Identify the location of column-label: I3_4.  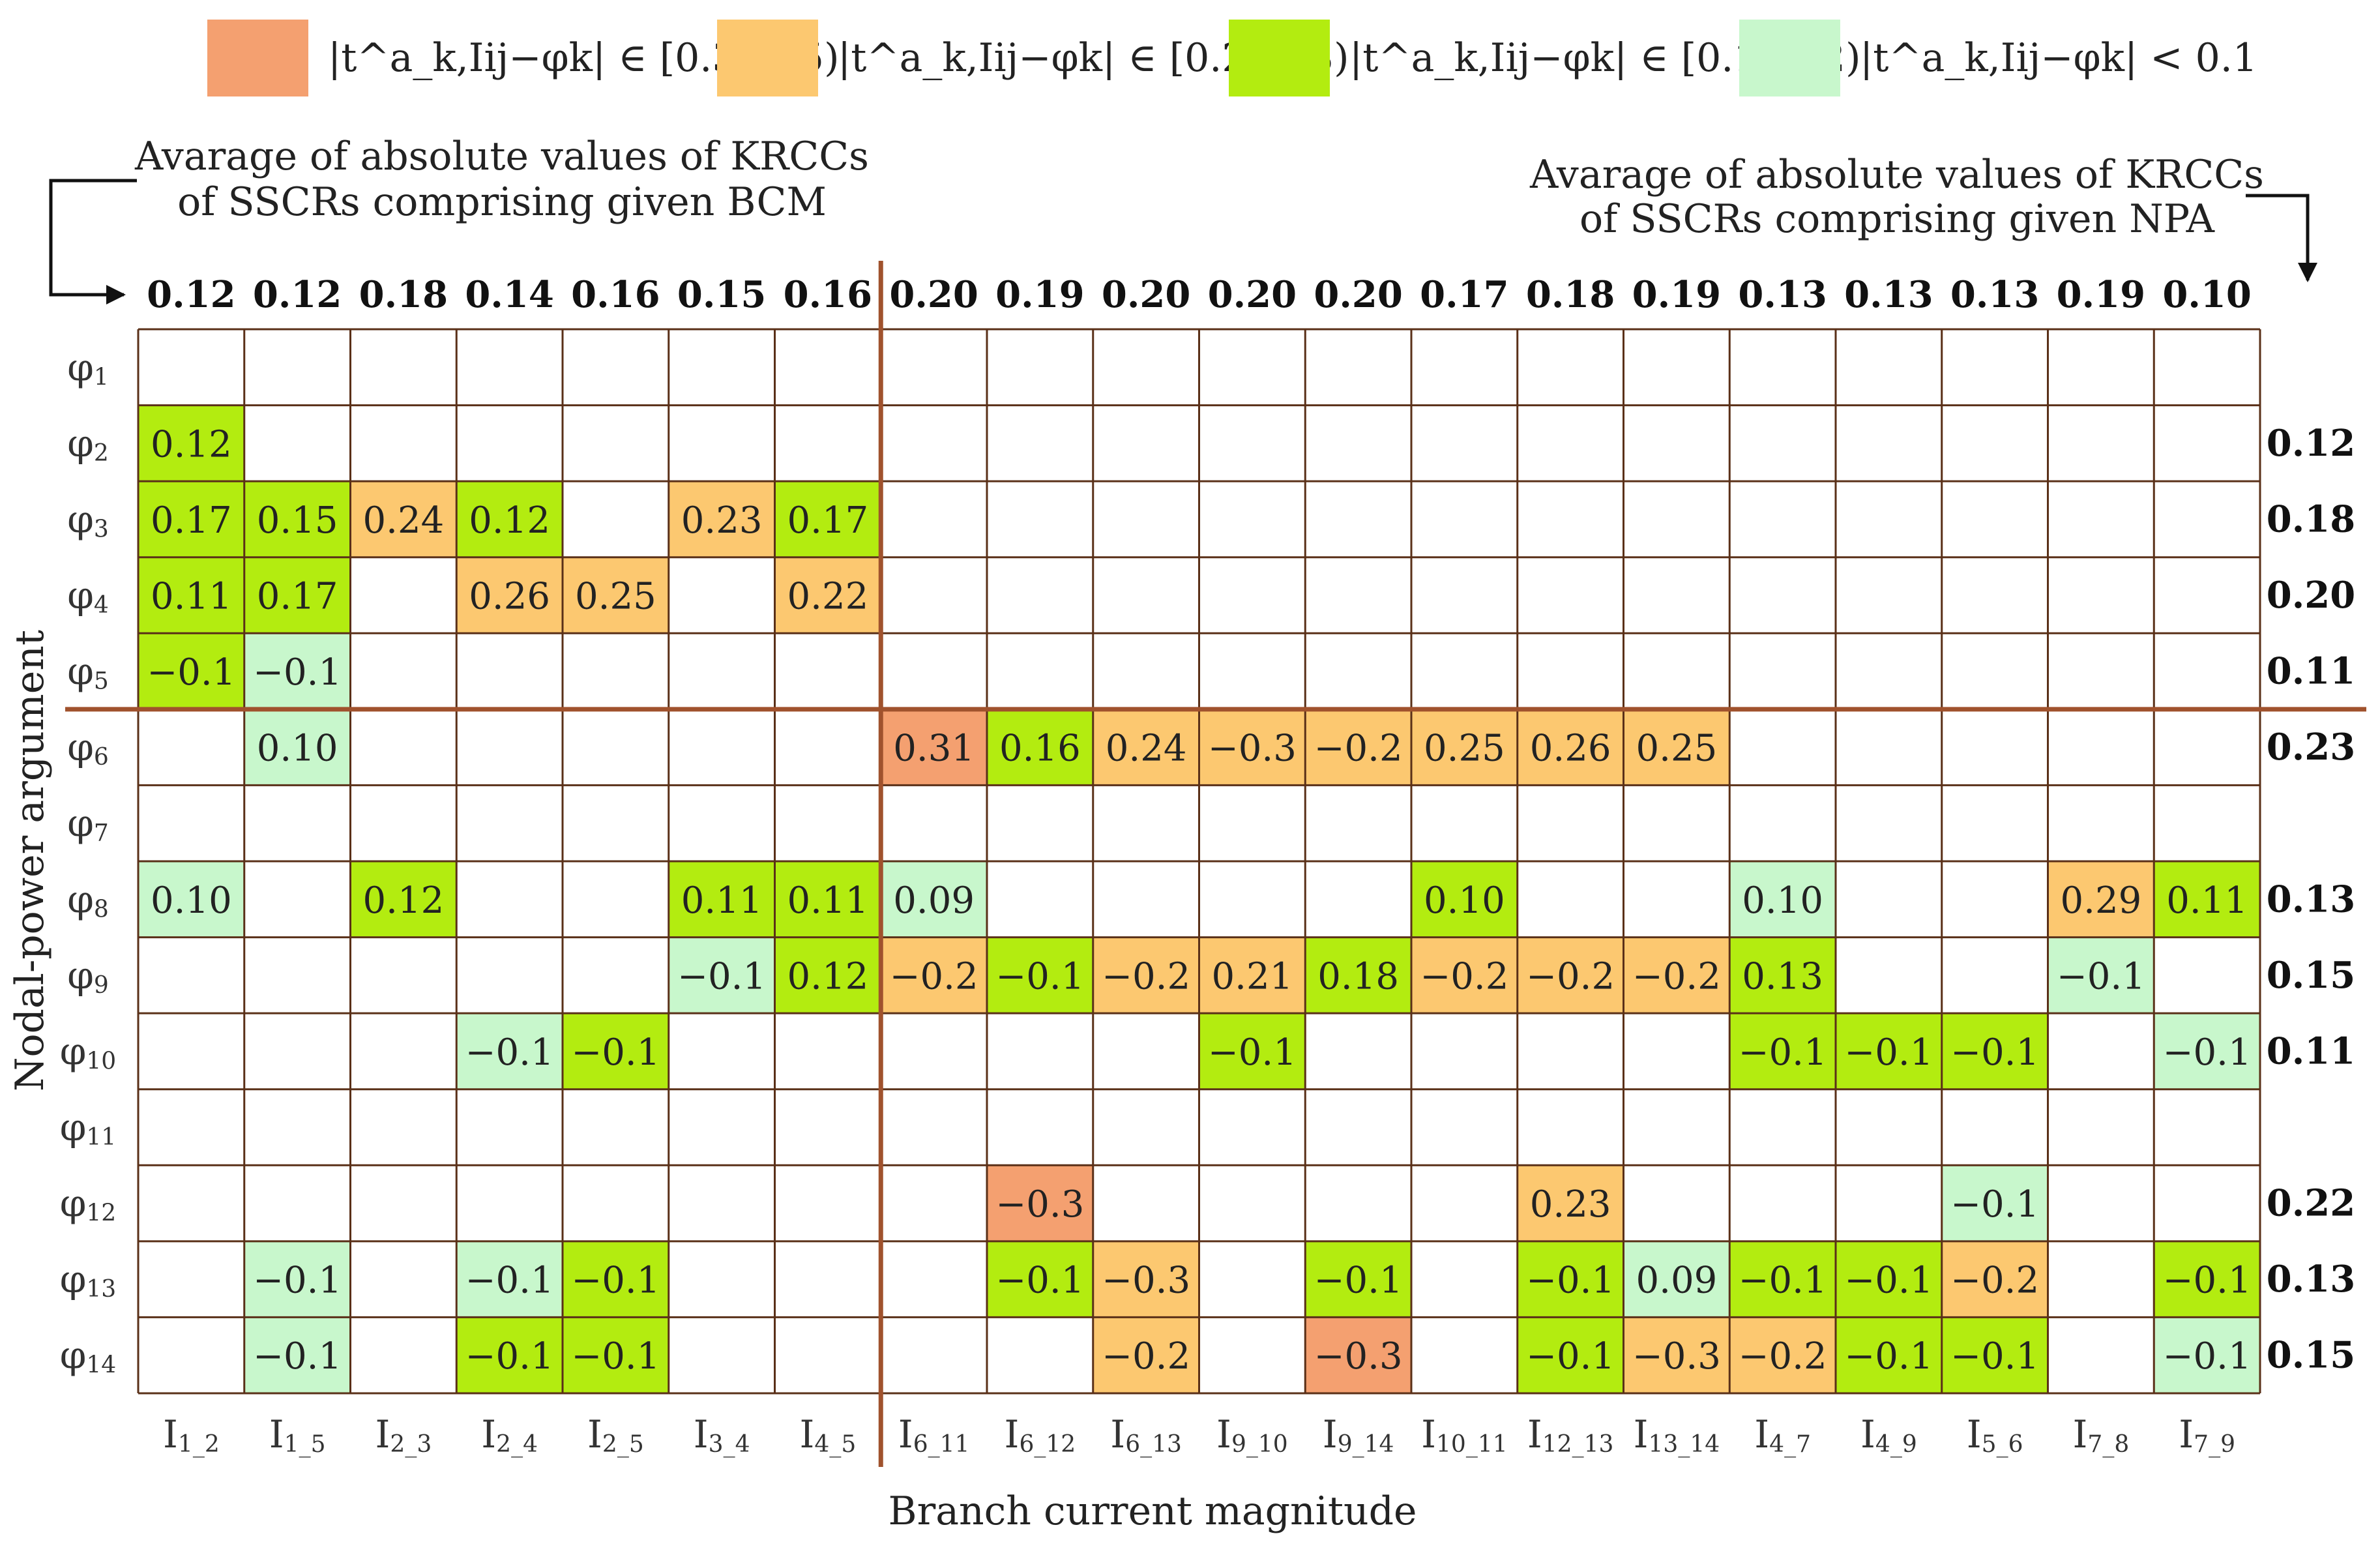
(722, 1435).